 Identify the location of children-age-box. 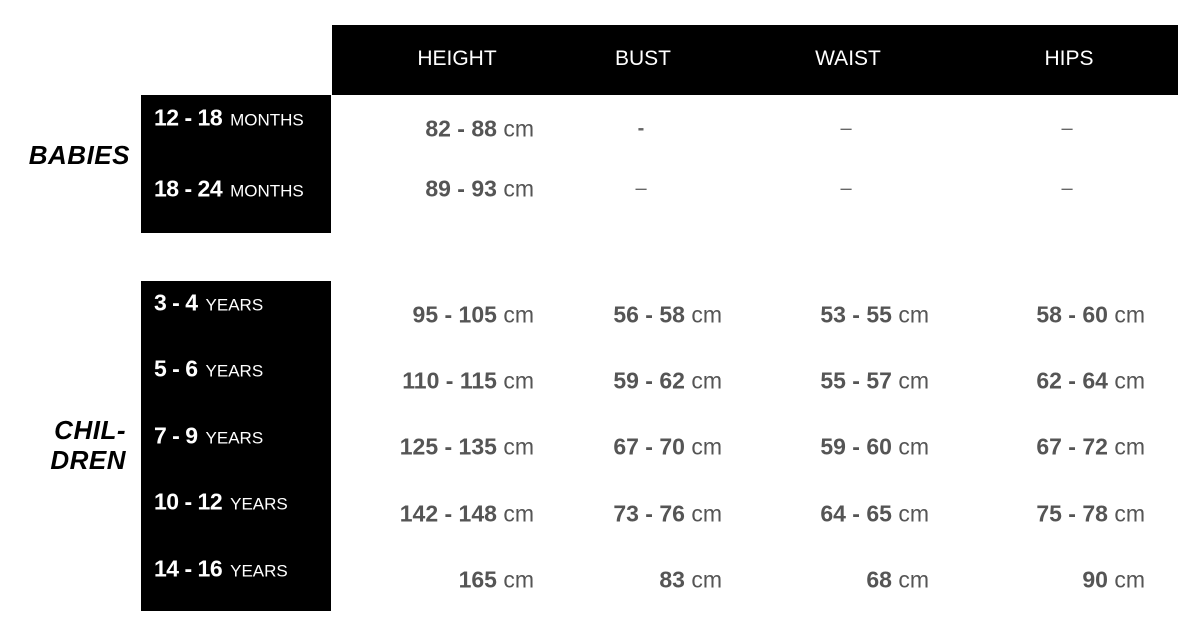
(236, 446).